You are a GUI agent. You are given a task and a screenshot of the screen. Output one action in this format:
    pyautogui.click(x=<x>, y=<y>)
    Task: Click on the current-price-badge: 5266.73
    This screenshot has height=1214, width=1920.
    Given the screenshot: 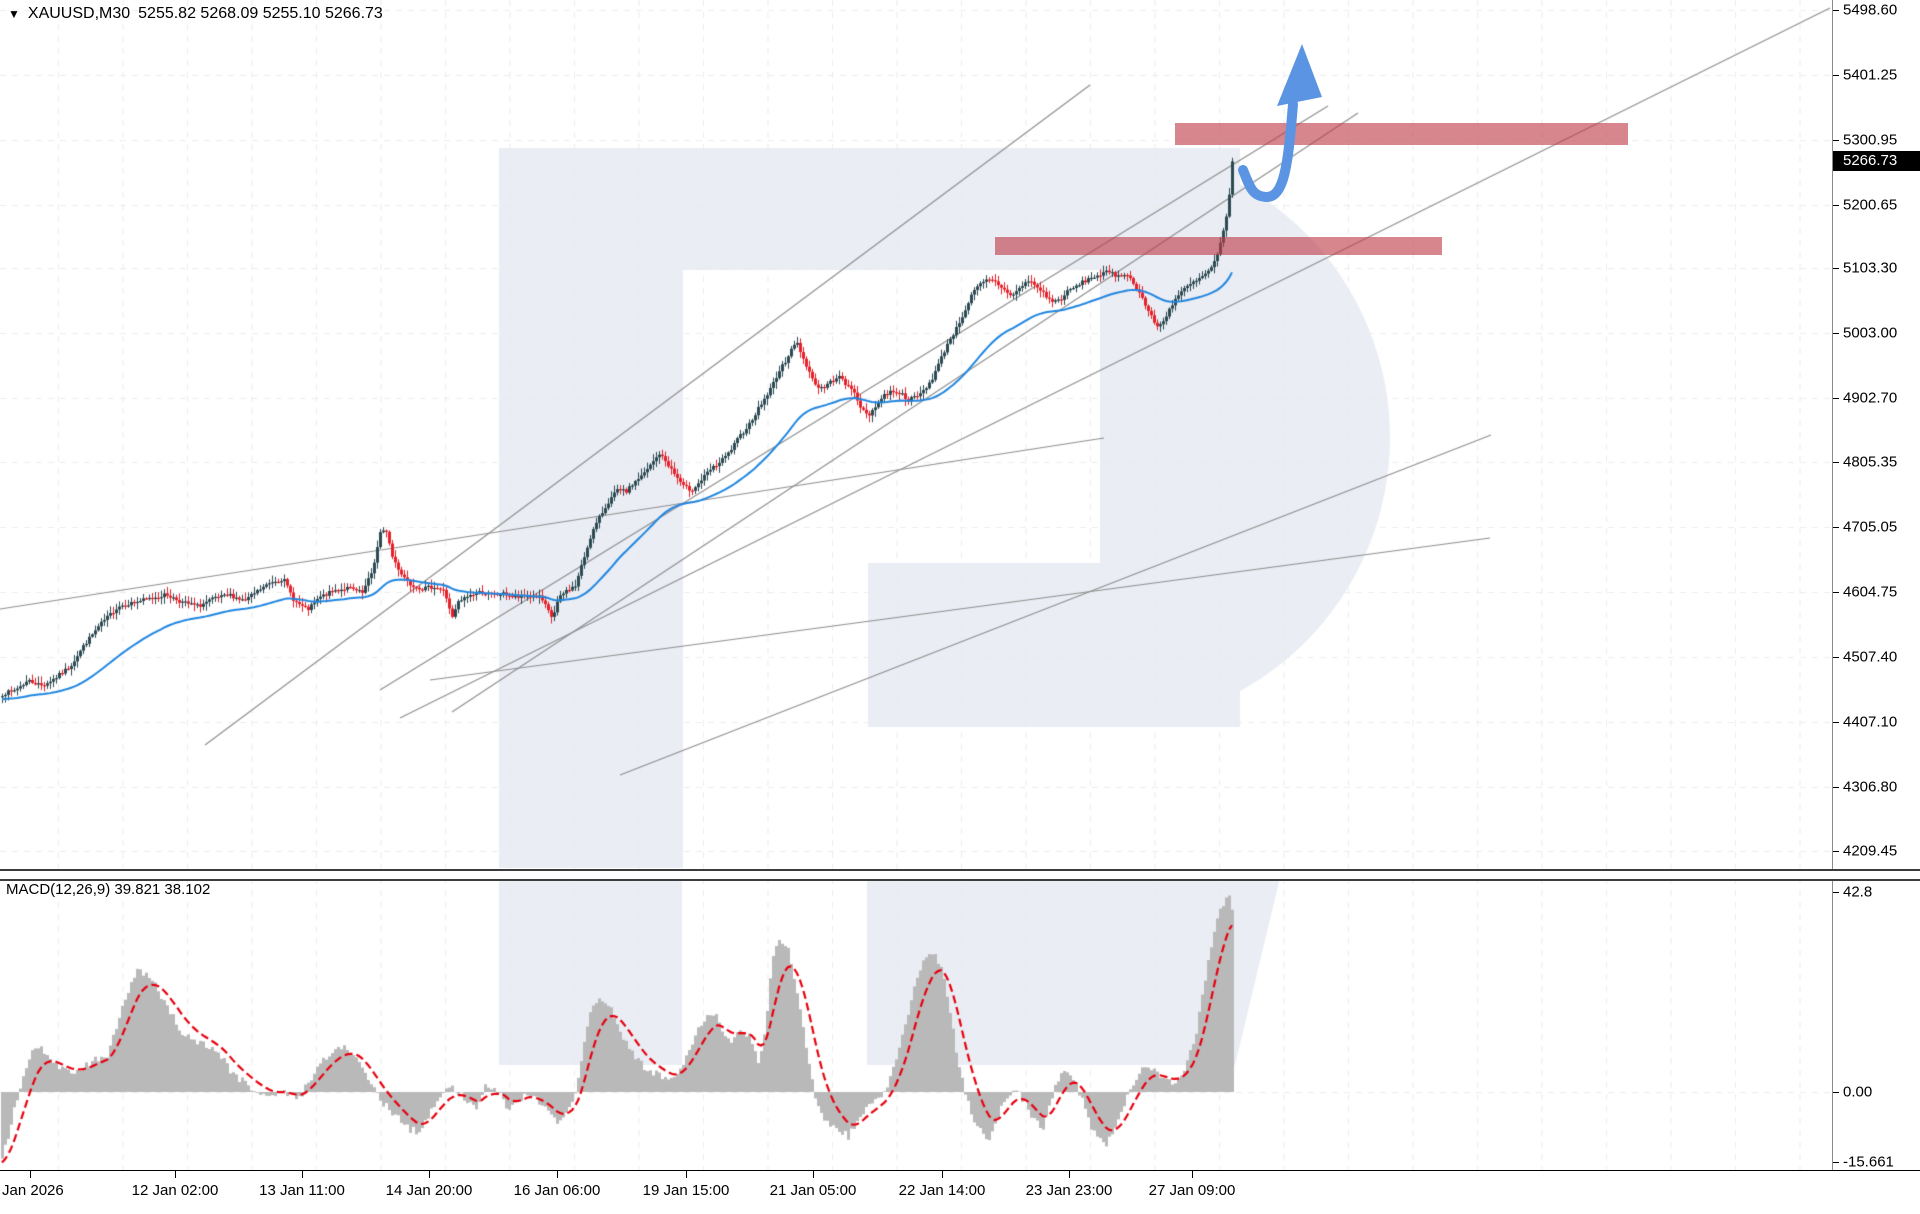 What is the action you would take?
    pyautogui.click(x=1876, y=161)
    